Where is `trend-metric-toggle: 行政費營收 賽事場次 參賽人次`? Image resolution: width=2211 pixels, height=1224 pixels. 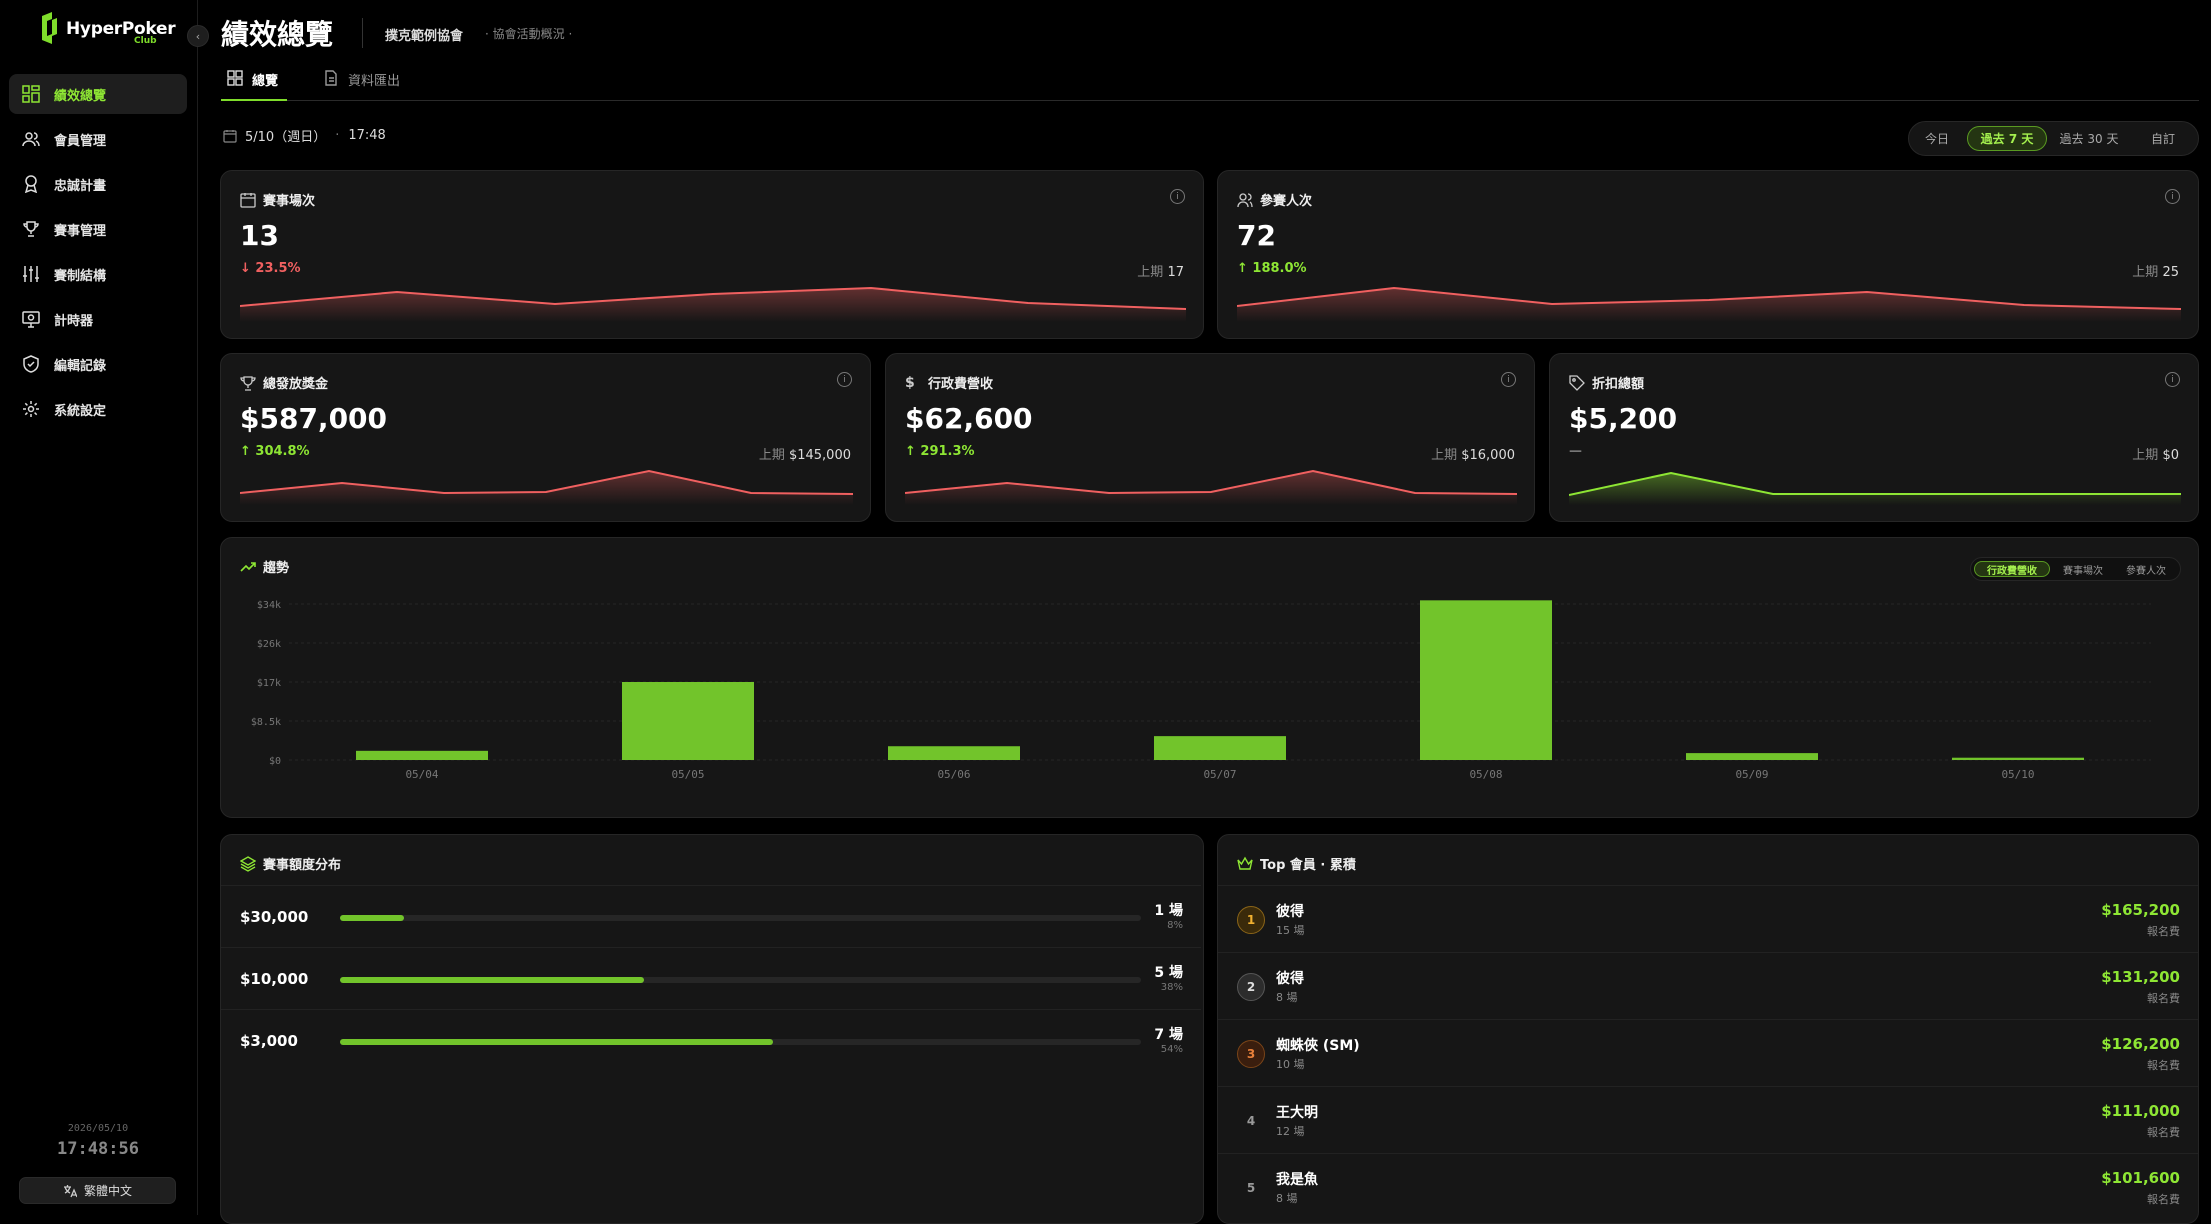
trend-metric-toggle: 行政費營收 賽事場次 參賽人次 is located at coordinates (2075, 569).